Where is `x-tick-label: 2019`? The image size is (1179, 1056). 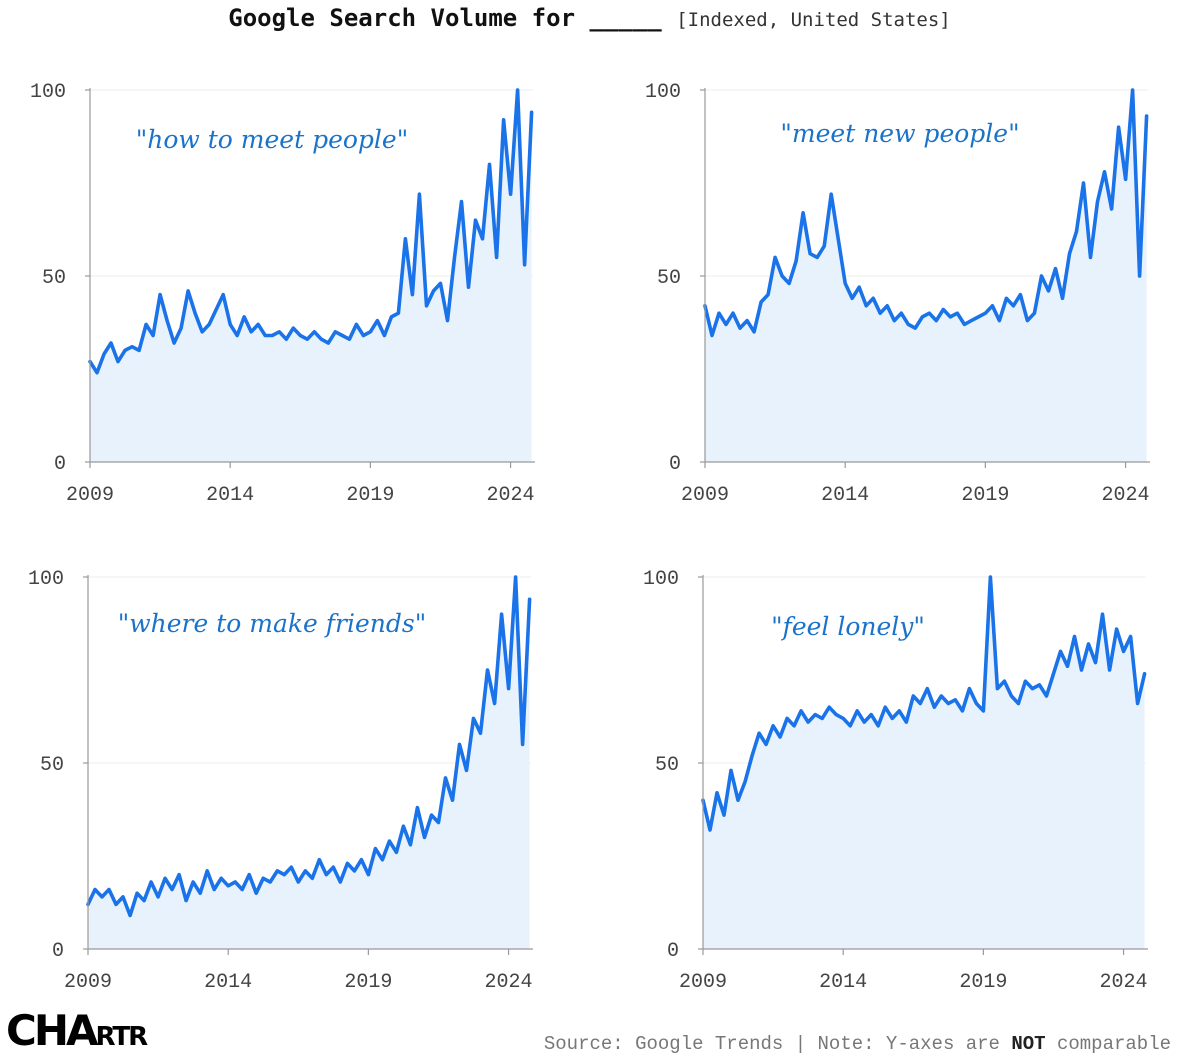 x-tick-label: 2019 is located at coordinates (370, 495).